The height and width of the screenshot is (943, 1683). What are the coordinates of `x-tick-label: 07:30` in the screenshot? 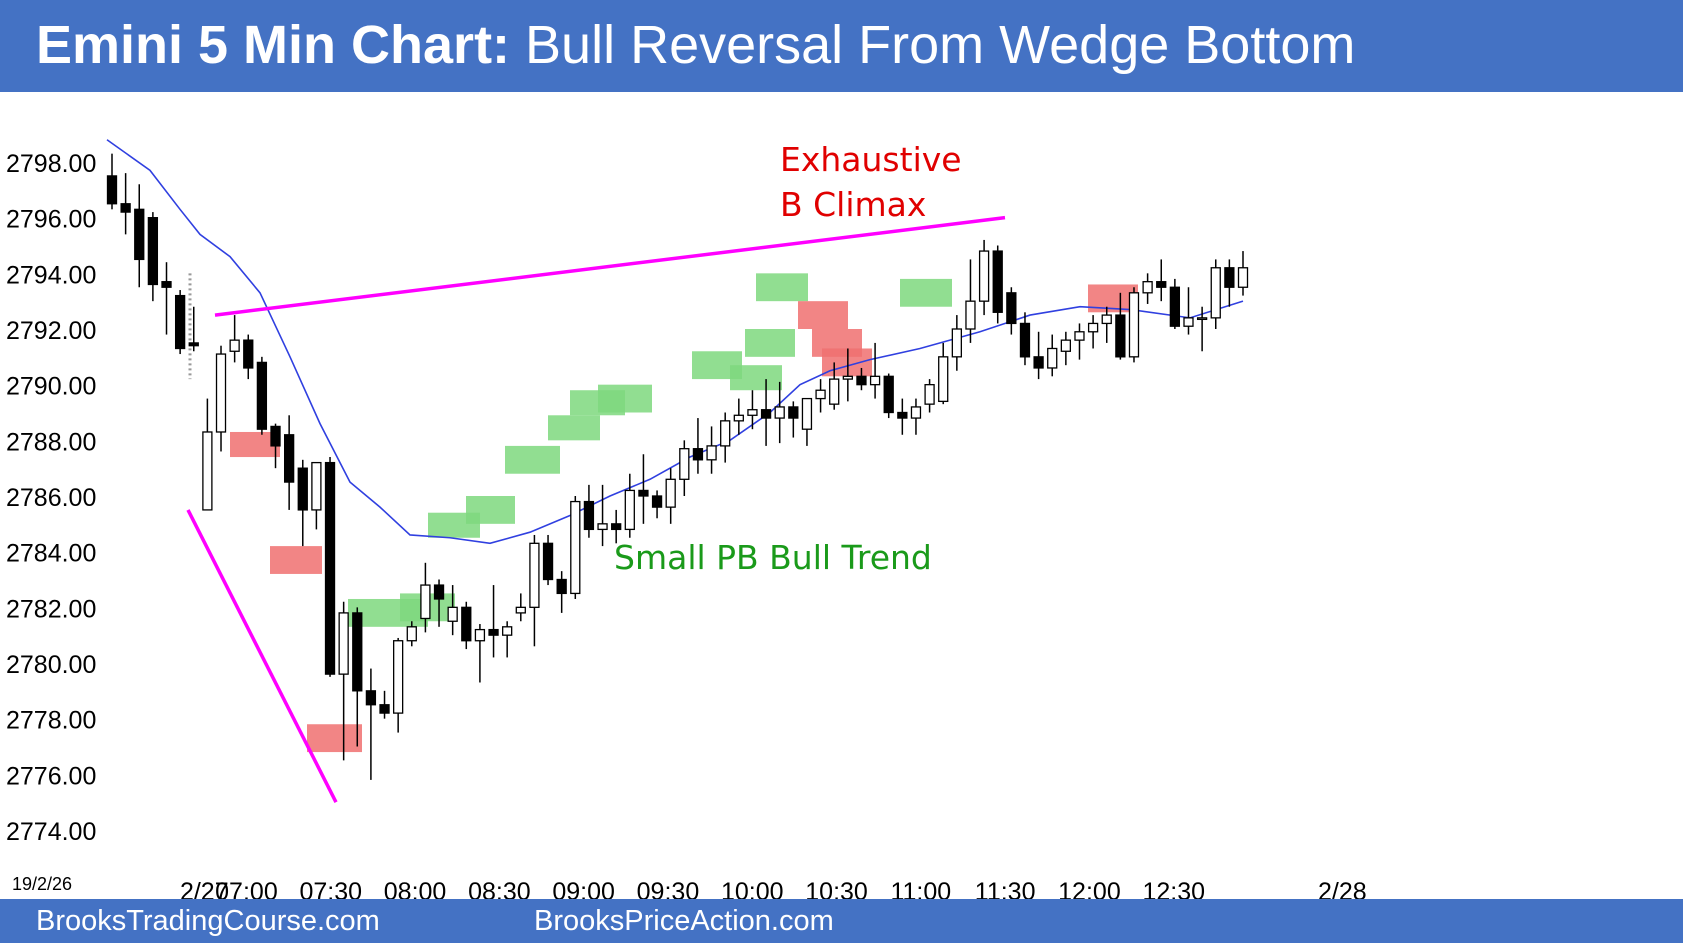 It's located at (330, 888).